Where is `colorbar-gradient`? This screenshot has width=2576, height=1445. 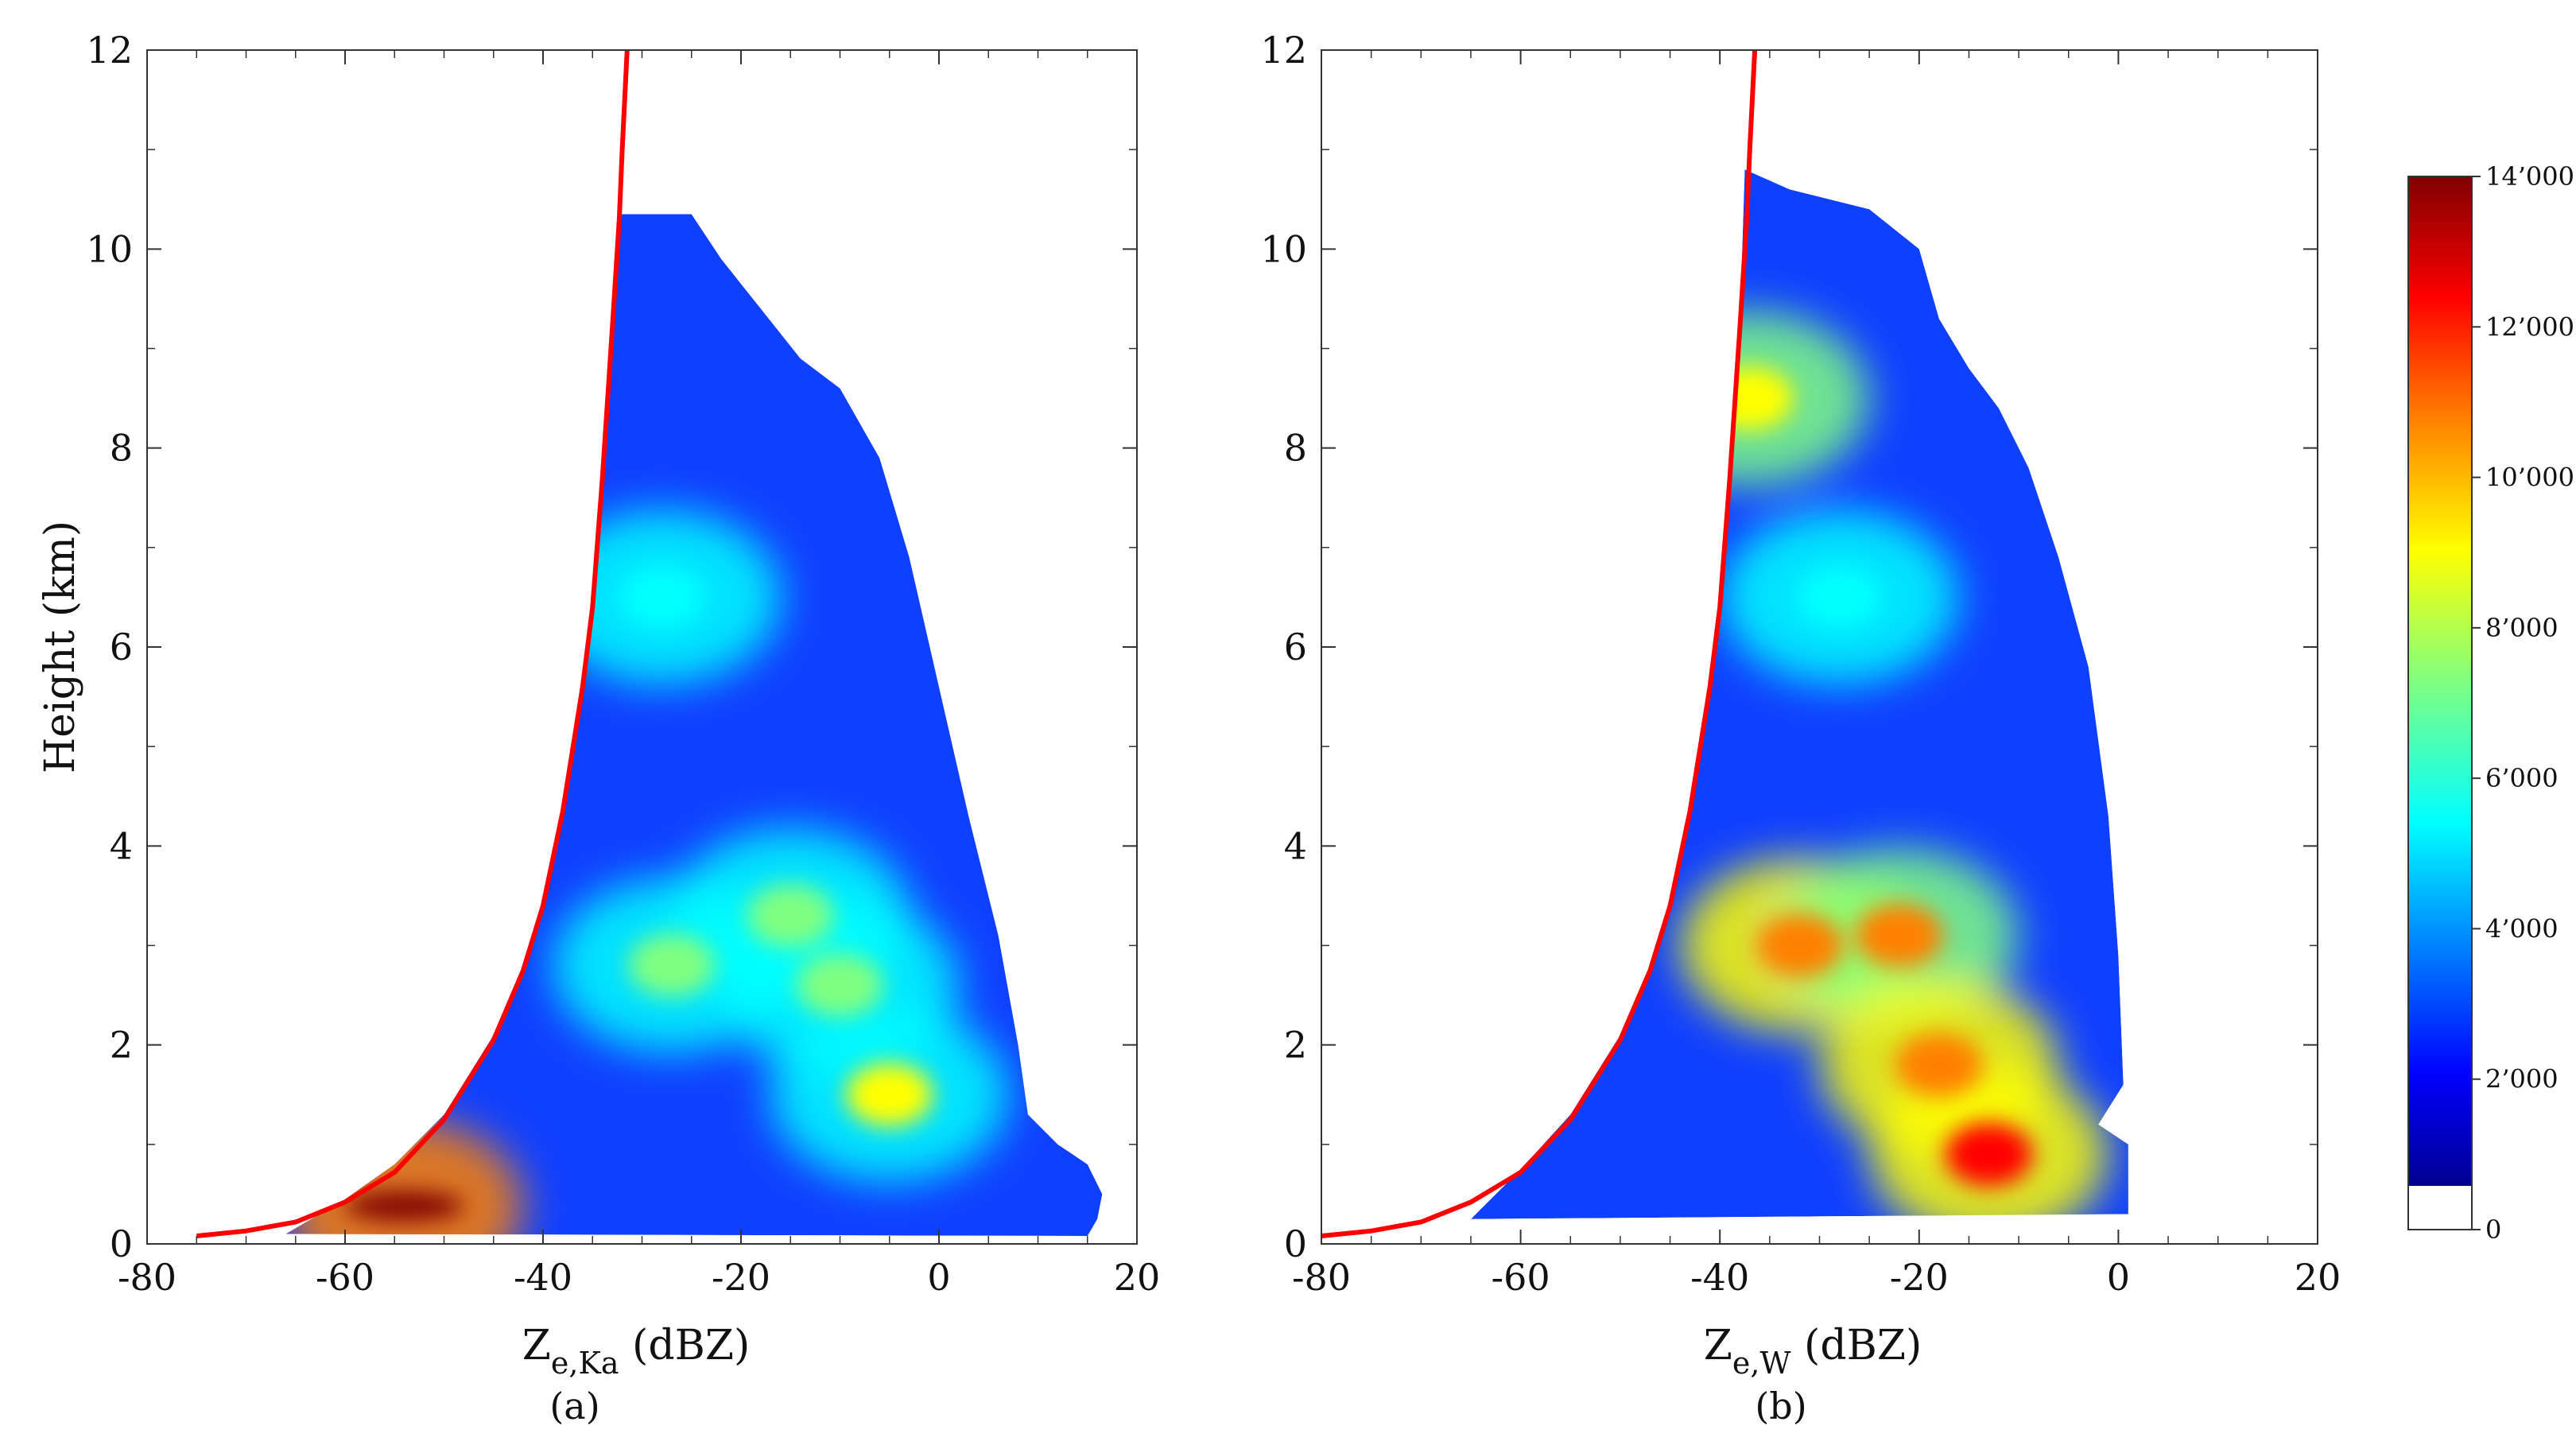 colorbar-gradient is located at coordinates (2440, 681).